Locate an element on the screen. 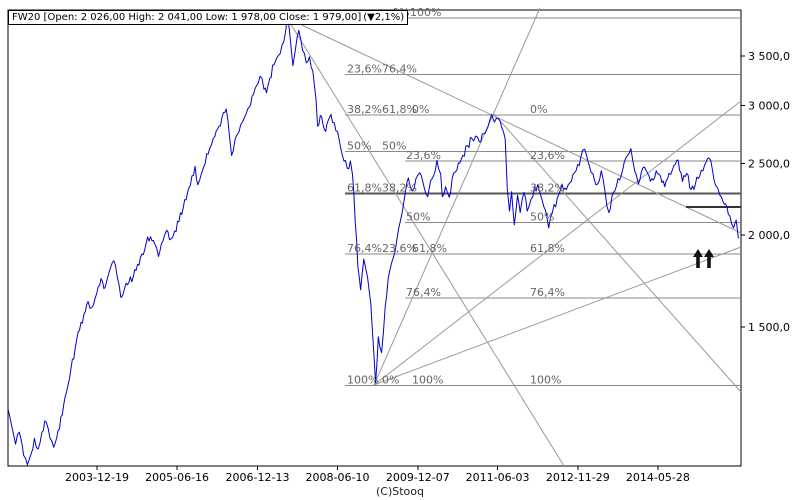  x-axis-label: 2006-12-13 is located at coordinates (258, 477).